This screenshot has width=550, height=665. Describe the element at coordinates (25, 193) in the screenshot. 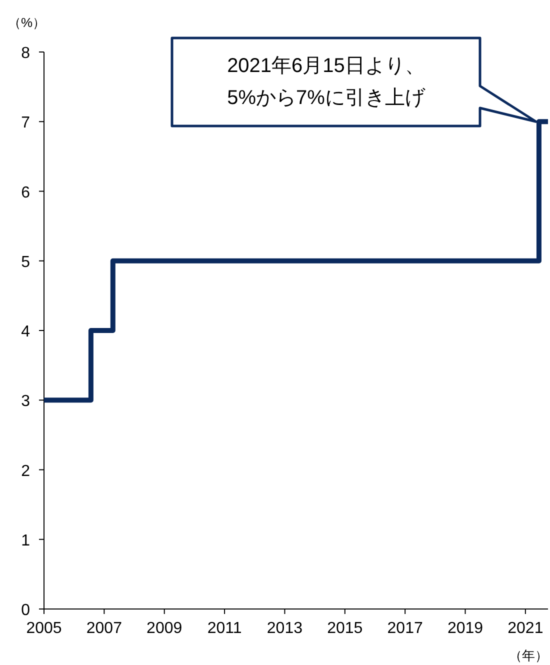

I see `y-tick-label: 6` at that location.